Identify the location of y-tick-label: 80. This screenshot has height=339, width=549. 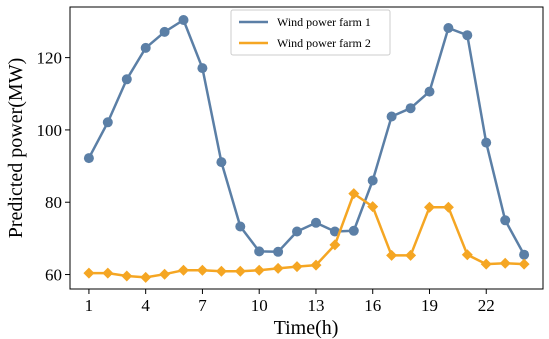
(53, 202).